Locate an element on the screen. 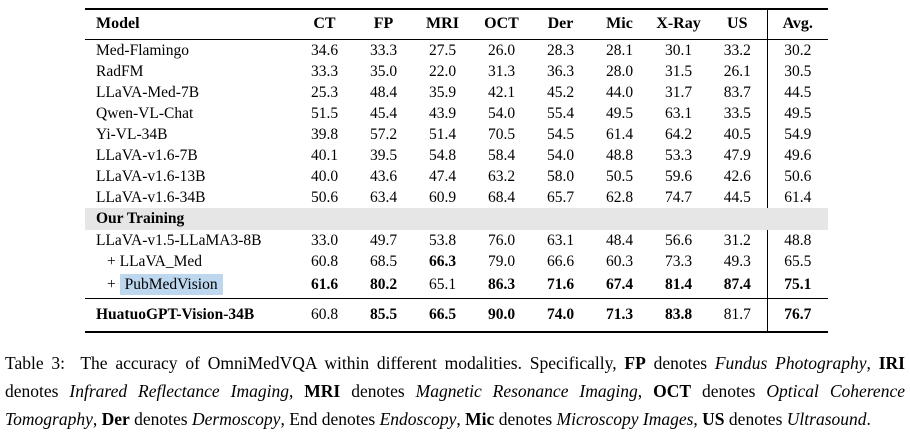 This screenshot has height=435, width=910. metric-value: 54.0 is located at coordinates (501, 113).